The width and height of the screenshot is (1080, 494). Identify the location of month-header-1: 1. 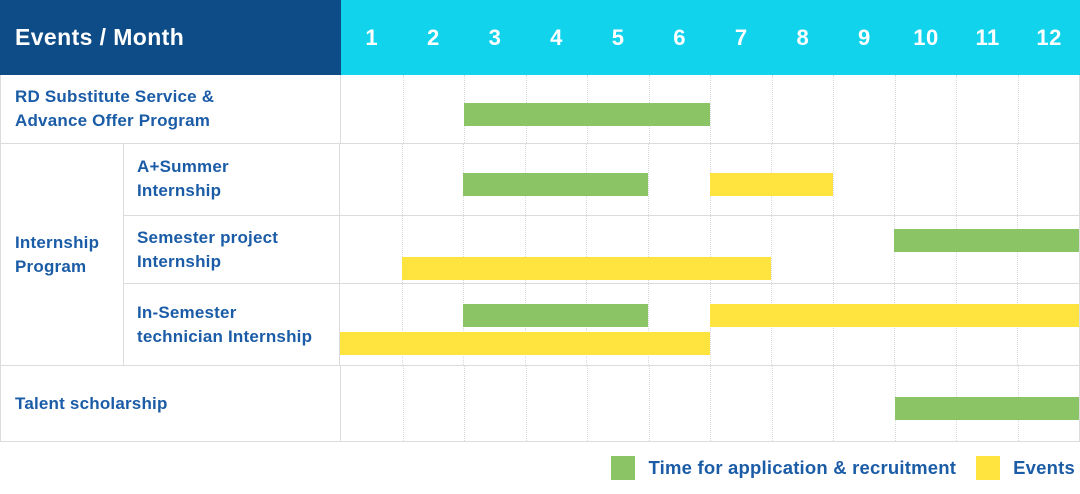
(372, 37).